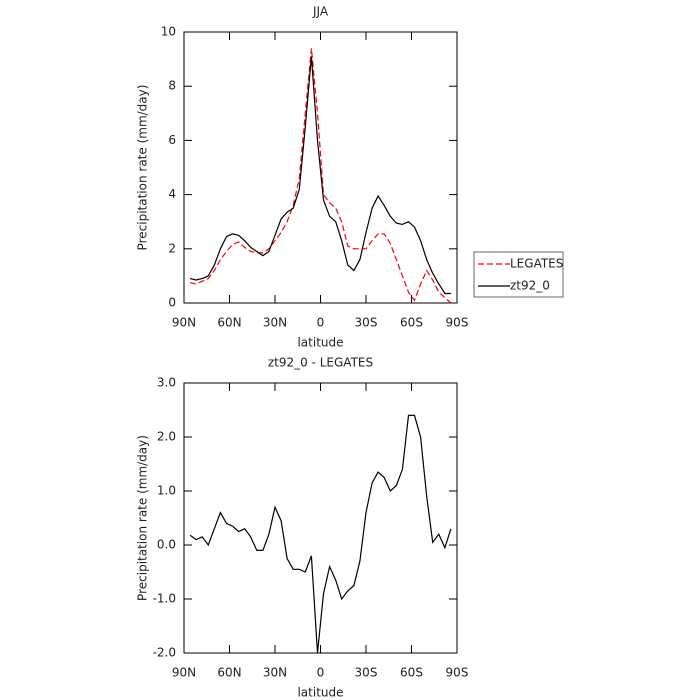 The image size is (700, 700). I want to click on y-tick-label: 1.0, so click(166, 491).